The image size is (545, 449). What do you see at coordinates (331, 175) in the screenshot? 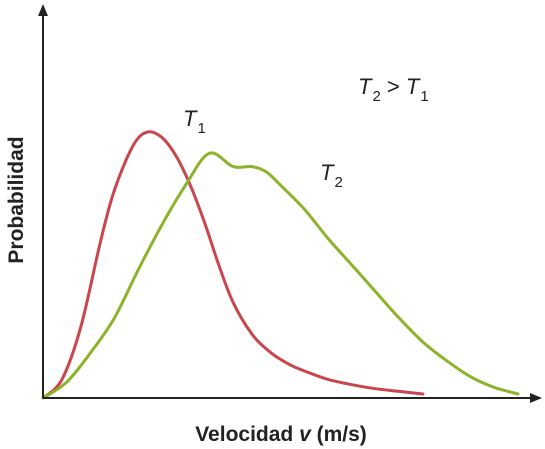
I see `series-label-t2: T2` at bounding box center [331, 175].